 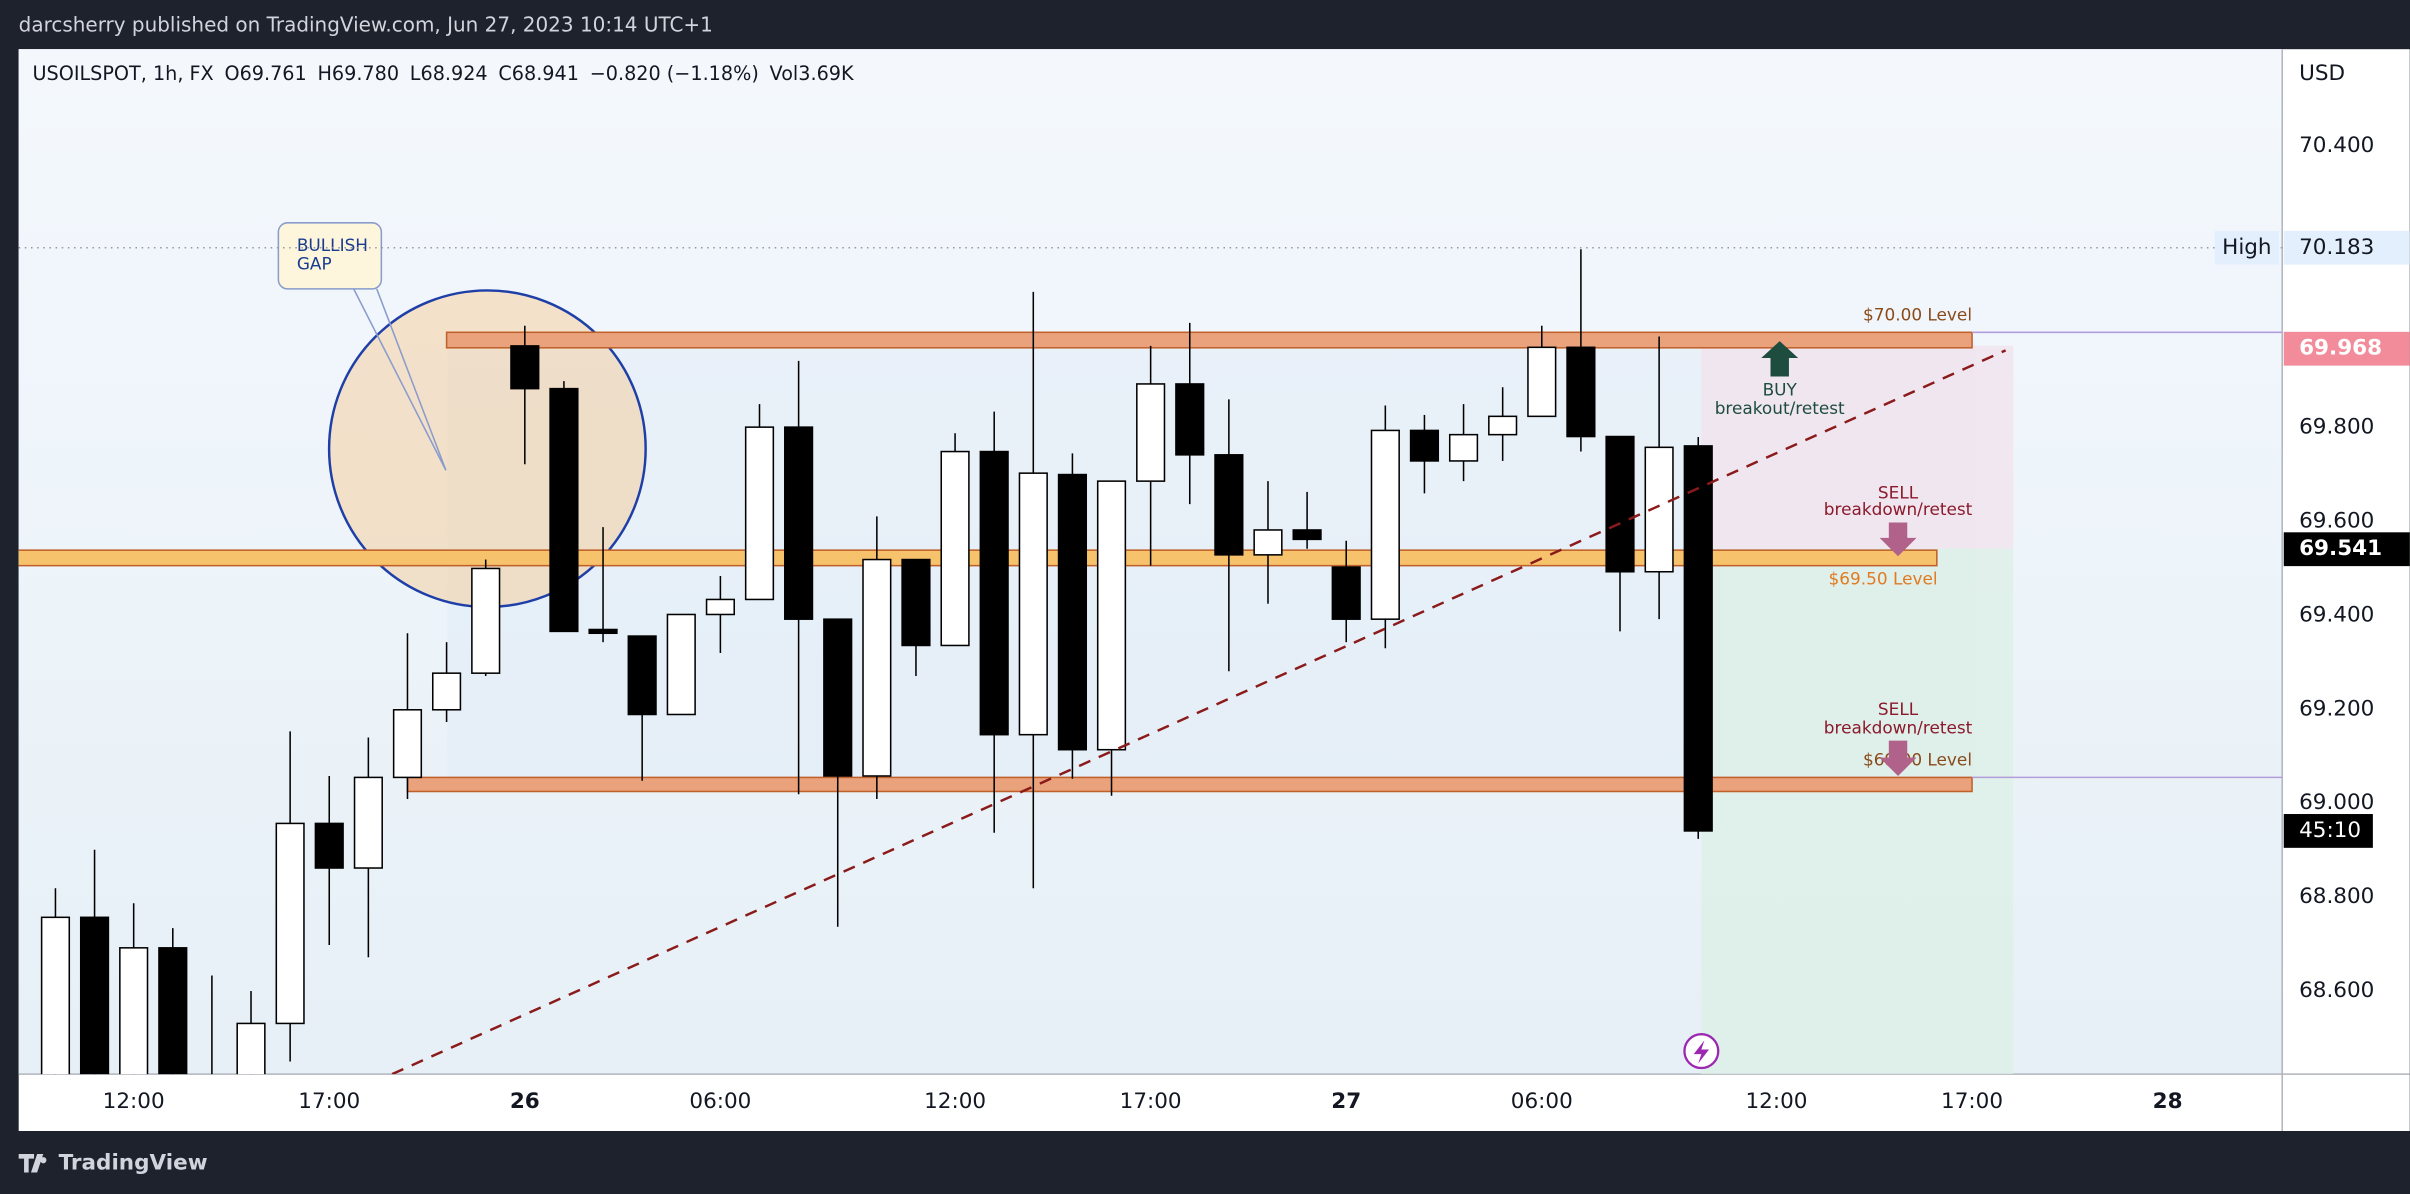 I want to click on y-tick-label: 69.800, so click(x=2336, y=427).